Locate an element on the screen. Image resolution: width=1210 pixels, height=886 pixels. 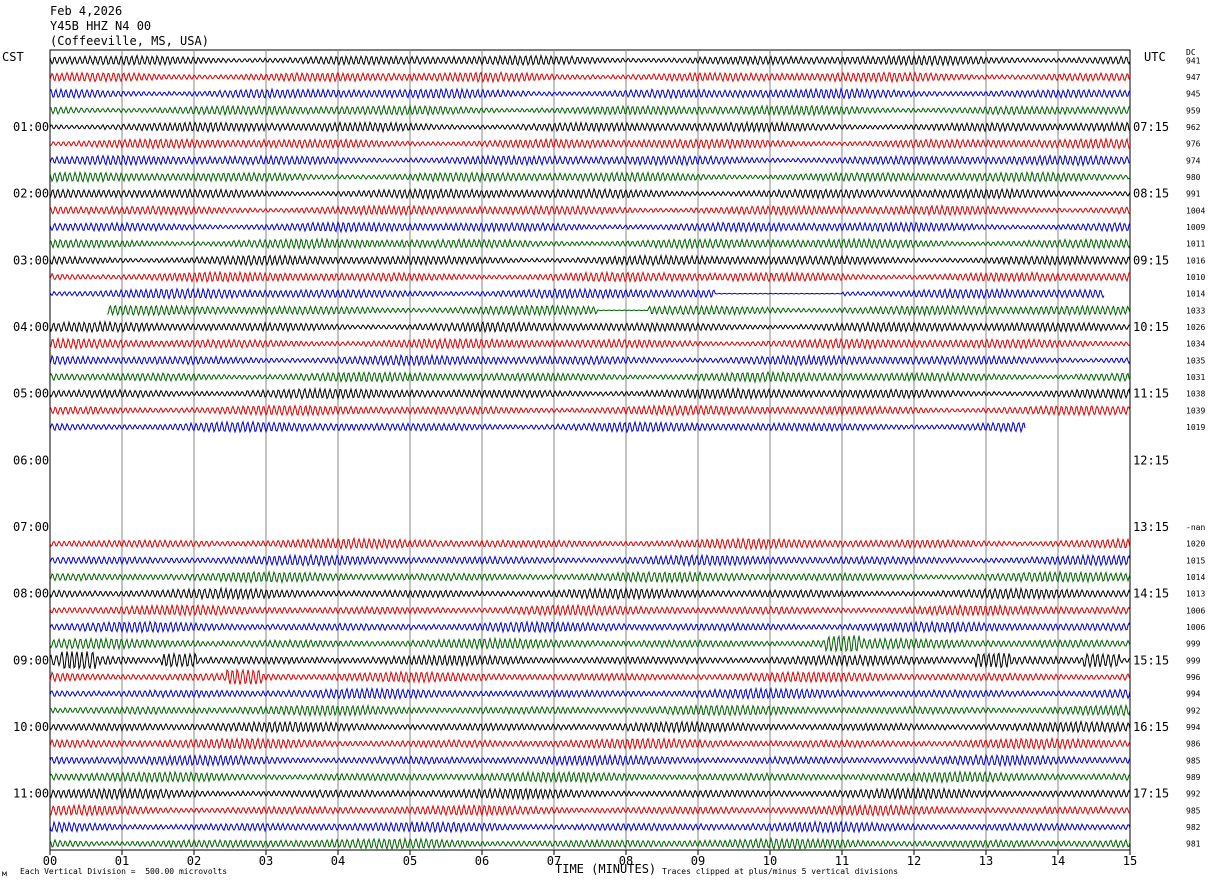
date-label: Feb 4,2026 is located at coordinates (86, 11).